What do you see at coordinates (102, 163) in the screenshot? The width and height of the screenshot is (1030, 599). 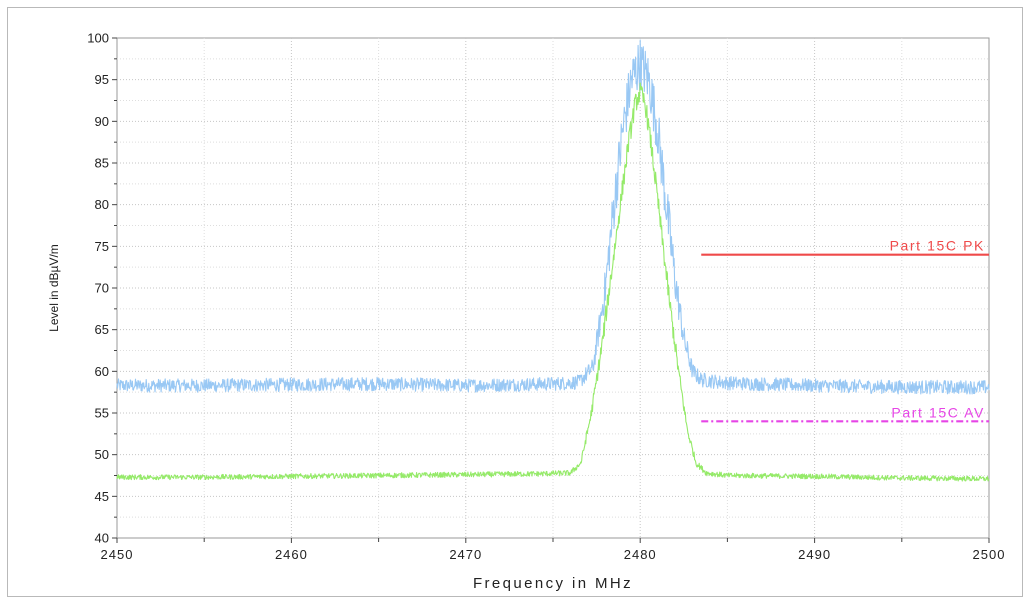 I see `y-tick-label: 85` at bounding box center [102, 163].